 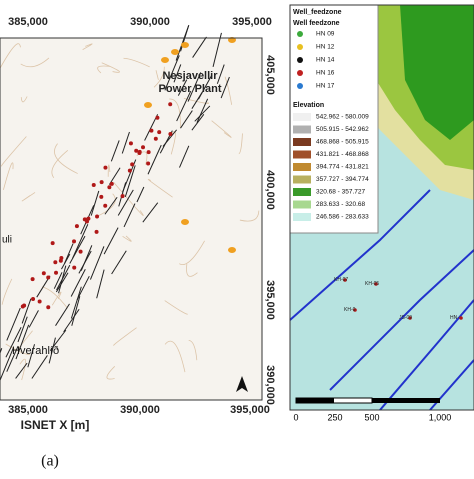 I want to click on right-tick-label: 390,000, so click(x=270, y=385).